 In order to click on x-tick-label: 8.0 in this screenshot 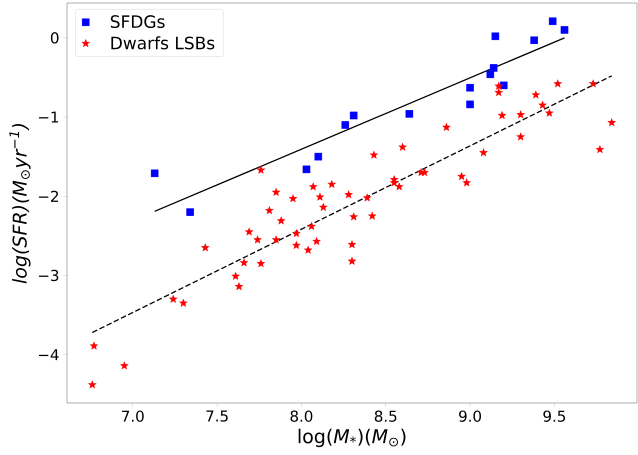, I will do `click(301, 416)`.